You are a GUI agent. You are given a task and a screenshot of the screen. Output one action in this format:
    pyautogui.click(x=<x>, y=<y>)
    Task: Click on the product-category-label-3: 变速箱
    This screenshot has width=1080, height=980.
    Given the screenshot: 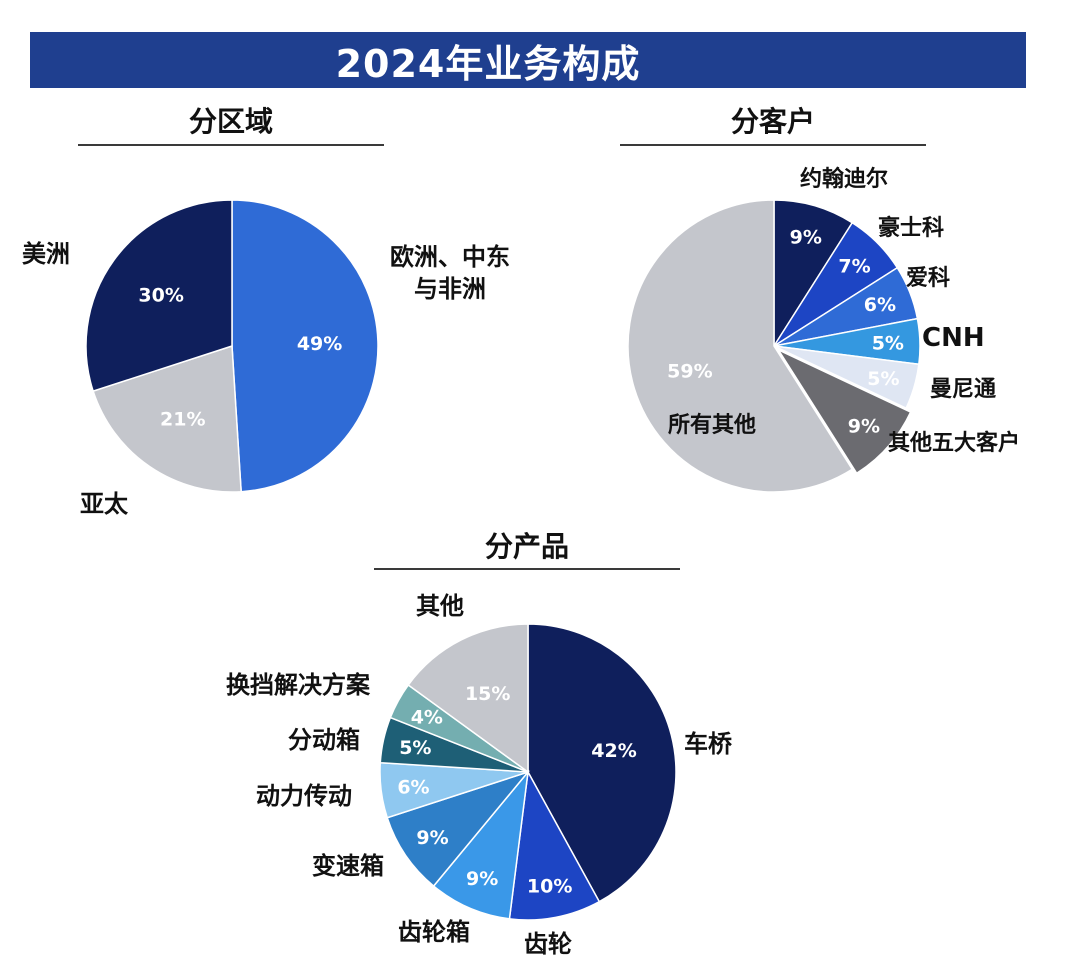 What is the action you would take?
    pyautogui.click(x=348, y=866)
    